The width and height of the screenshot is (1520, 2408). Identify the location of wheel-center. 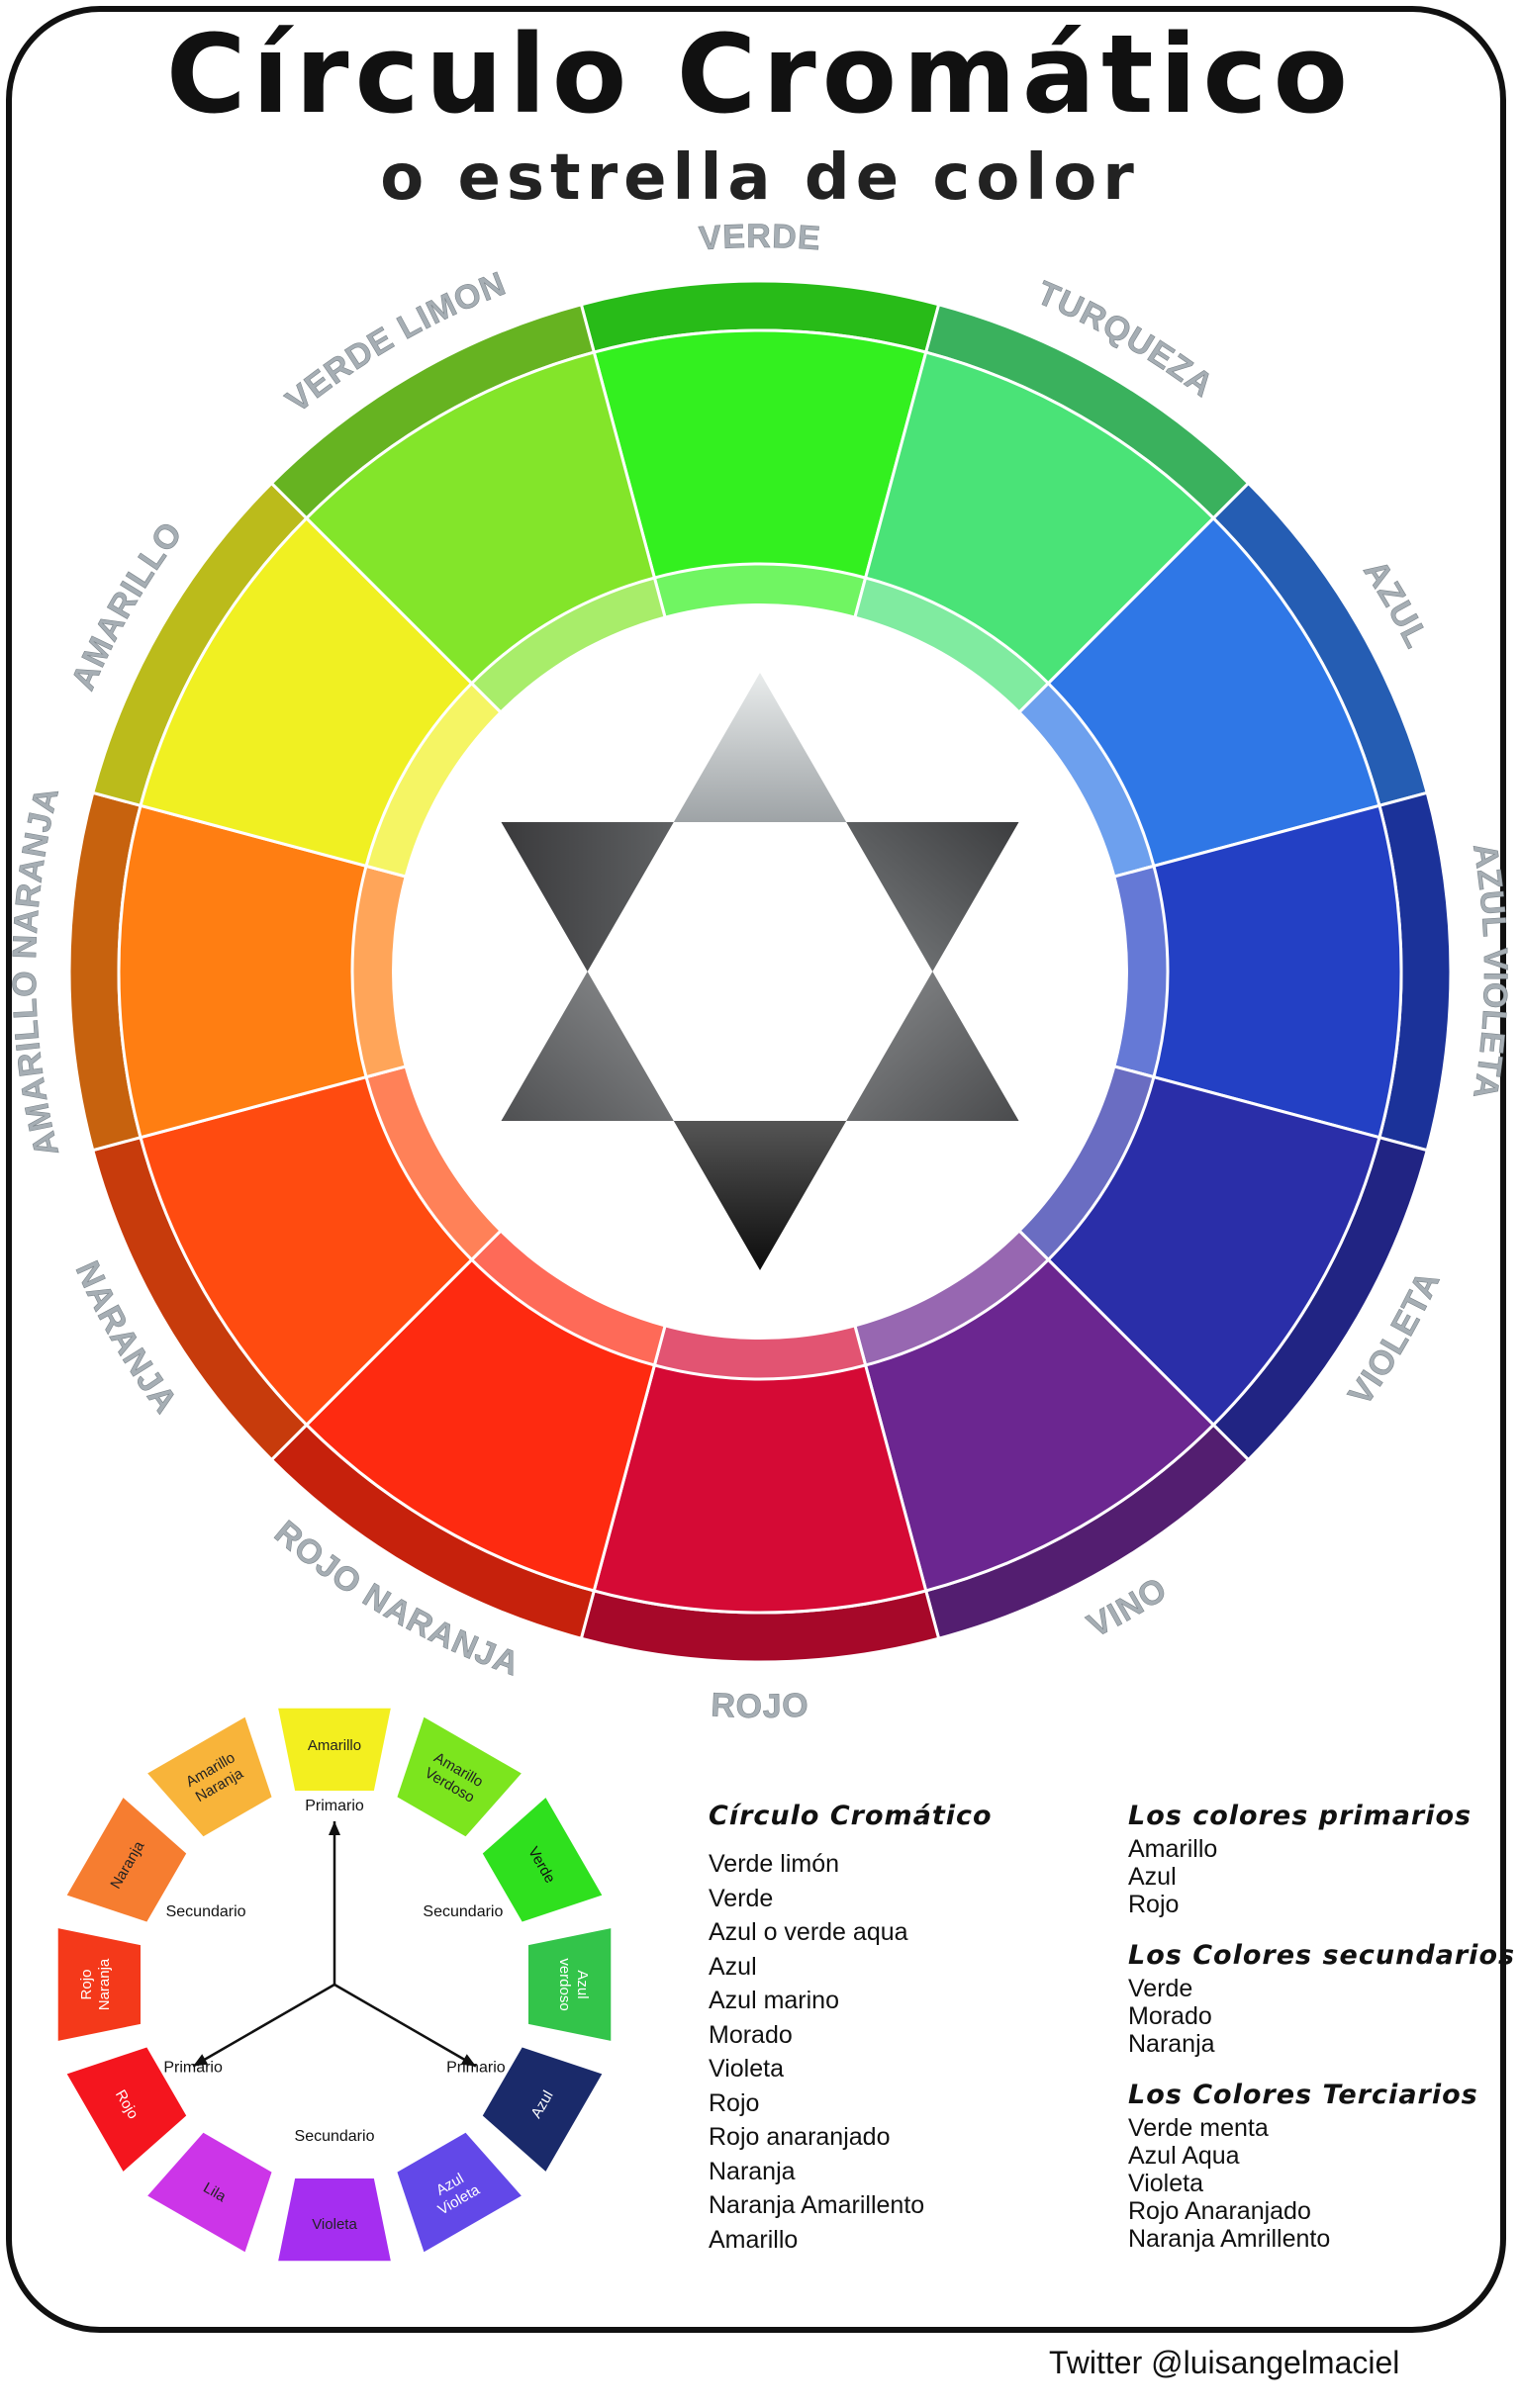
(760, 971).